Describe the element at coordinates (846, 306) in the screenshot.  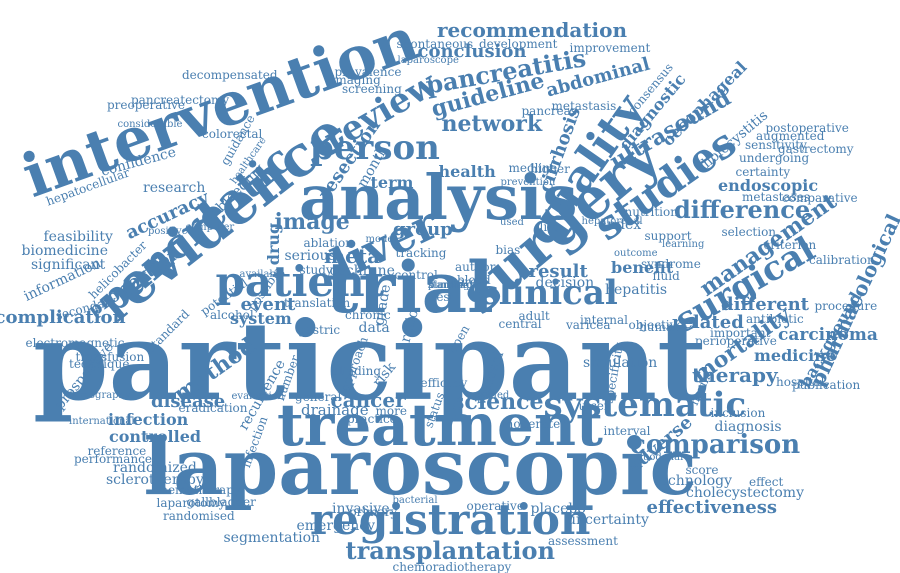
I see `word-procedure-101: procedure` at that location.